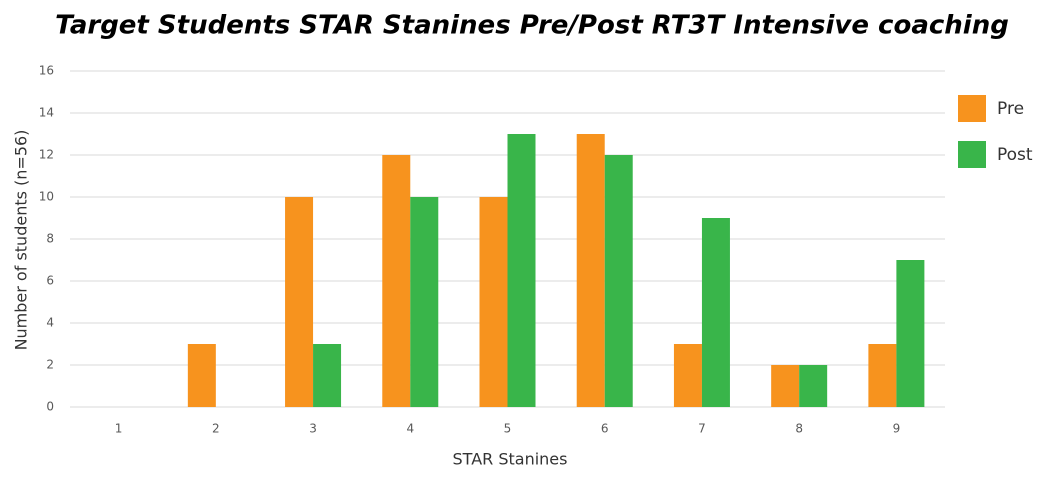  Describe the element at coordinates (46, 113) in the screenshot. I see `y-tick-label: 14` at that location.